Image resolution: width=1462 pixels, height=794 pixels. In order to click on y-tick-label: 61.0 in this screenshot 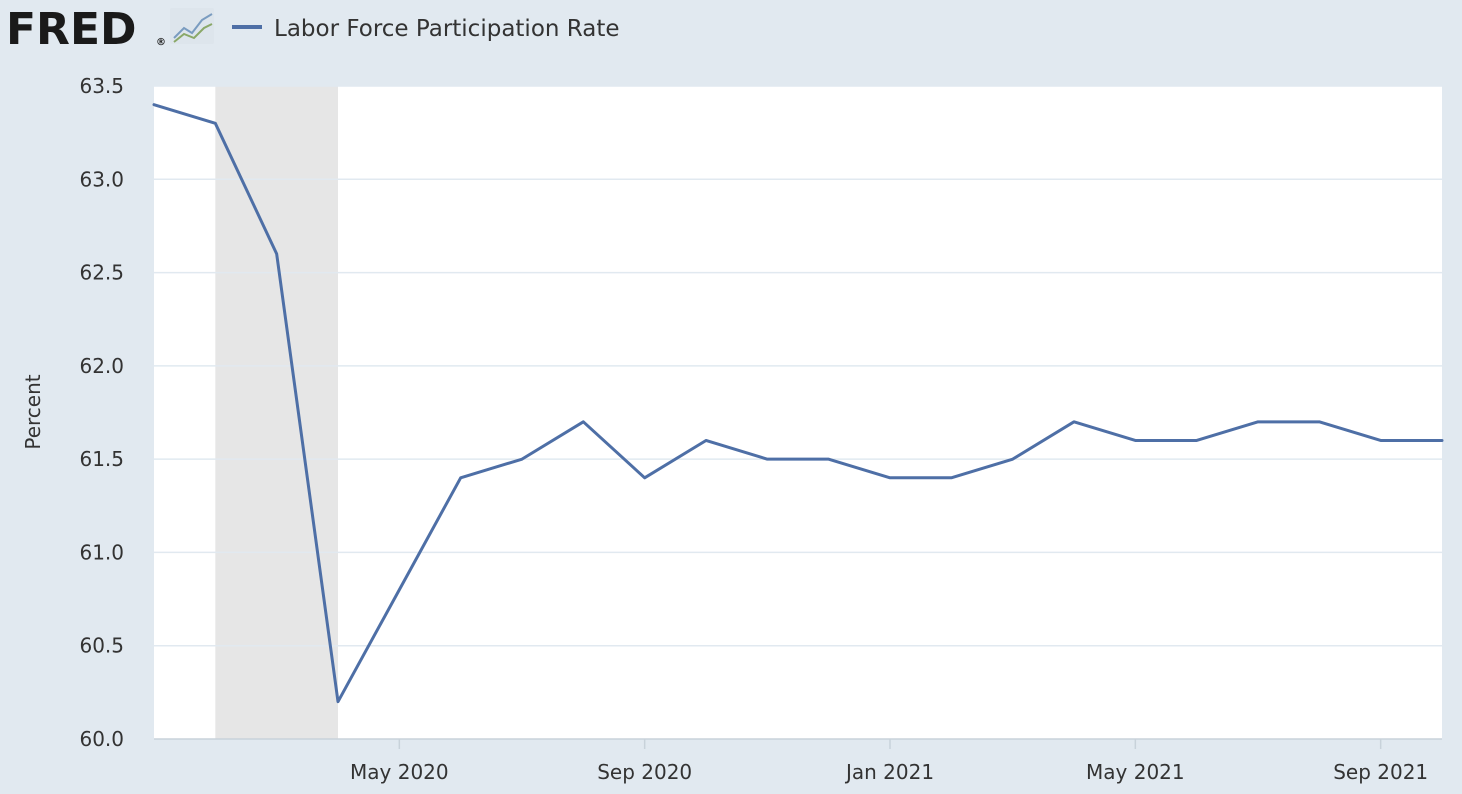, I will do `click(101, 552)`.